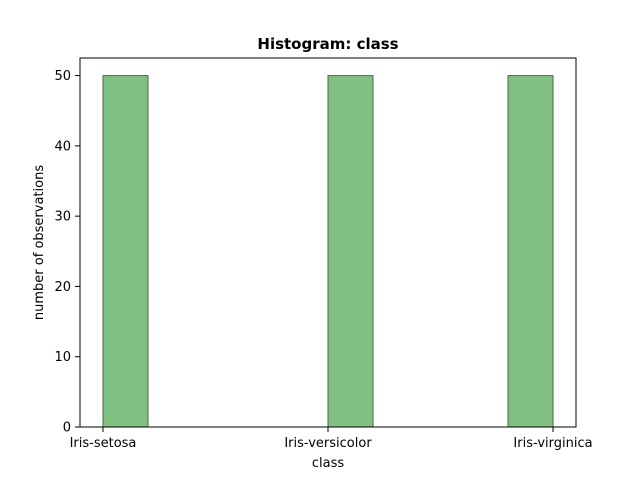 This screenshot has height=480, width=640. Describe the element at coordinates (328, 463) in the screenshot. I see `x-axis-label: class` at that location.